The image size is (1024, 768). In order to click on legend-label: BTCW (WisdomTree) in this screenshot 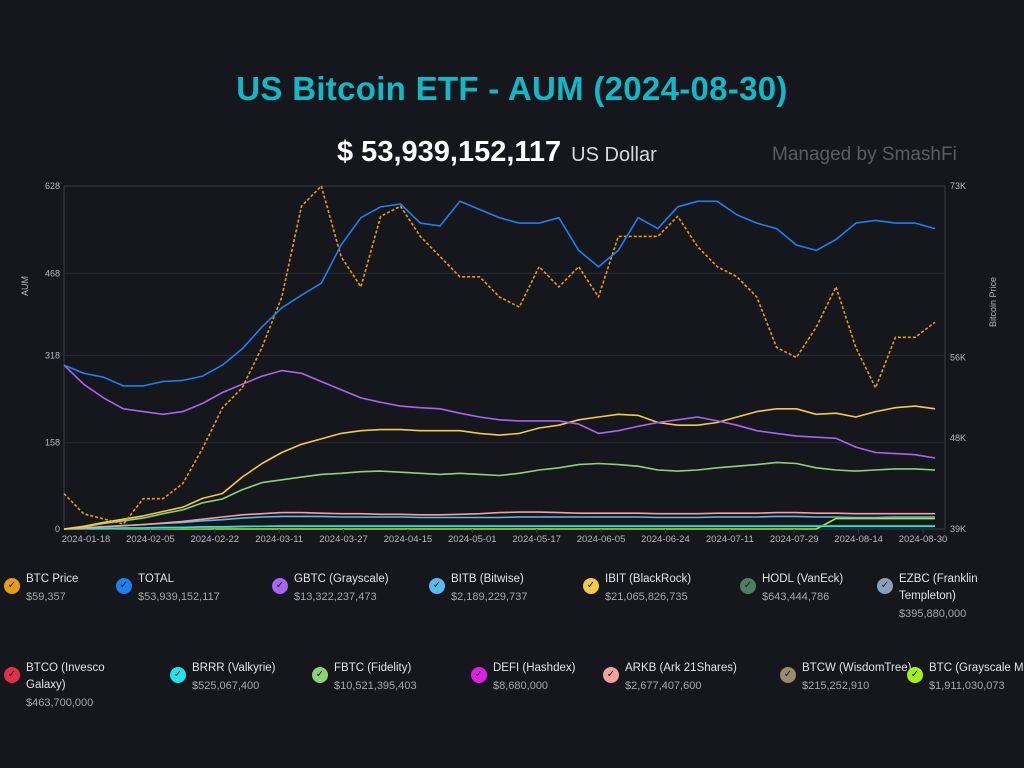, I will do `click(857, 668)`.